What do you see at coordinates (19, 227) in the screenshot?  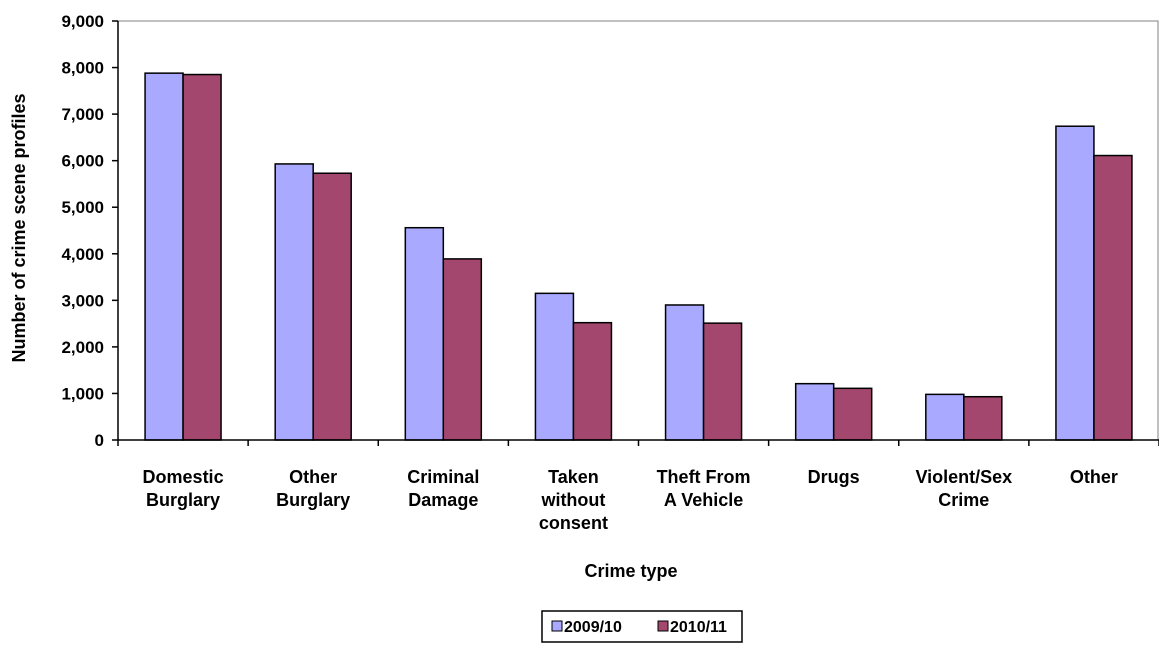 I see `y-axis-title: Number of crime scene profiles` at bounding box center [19, 227].